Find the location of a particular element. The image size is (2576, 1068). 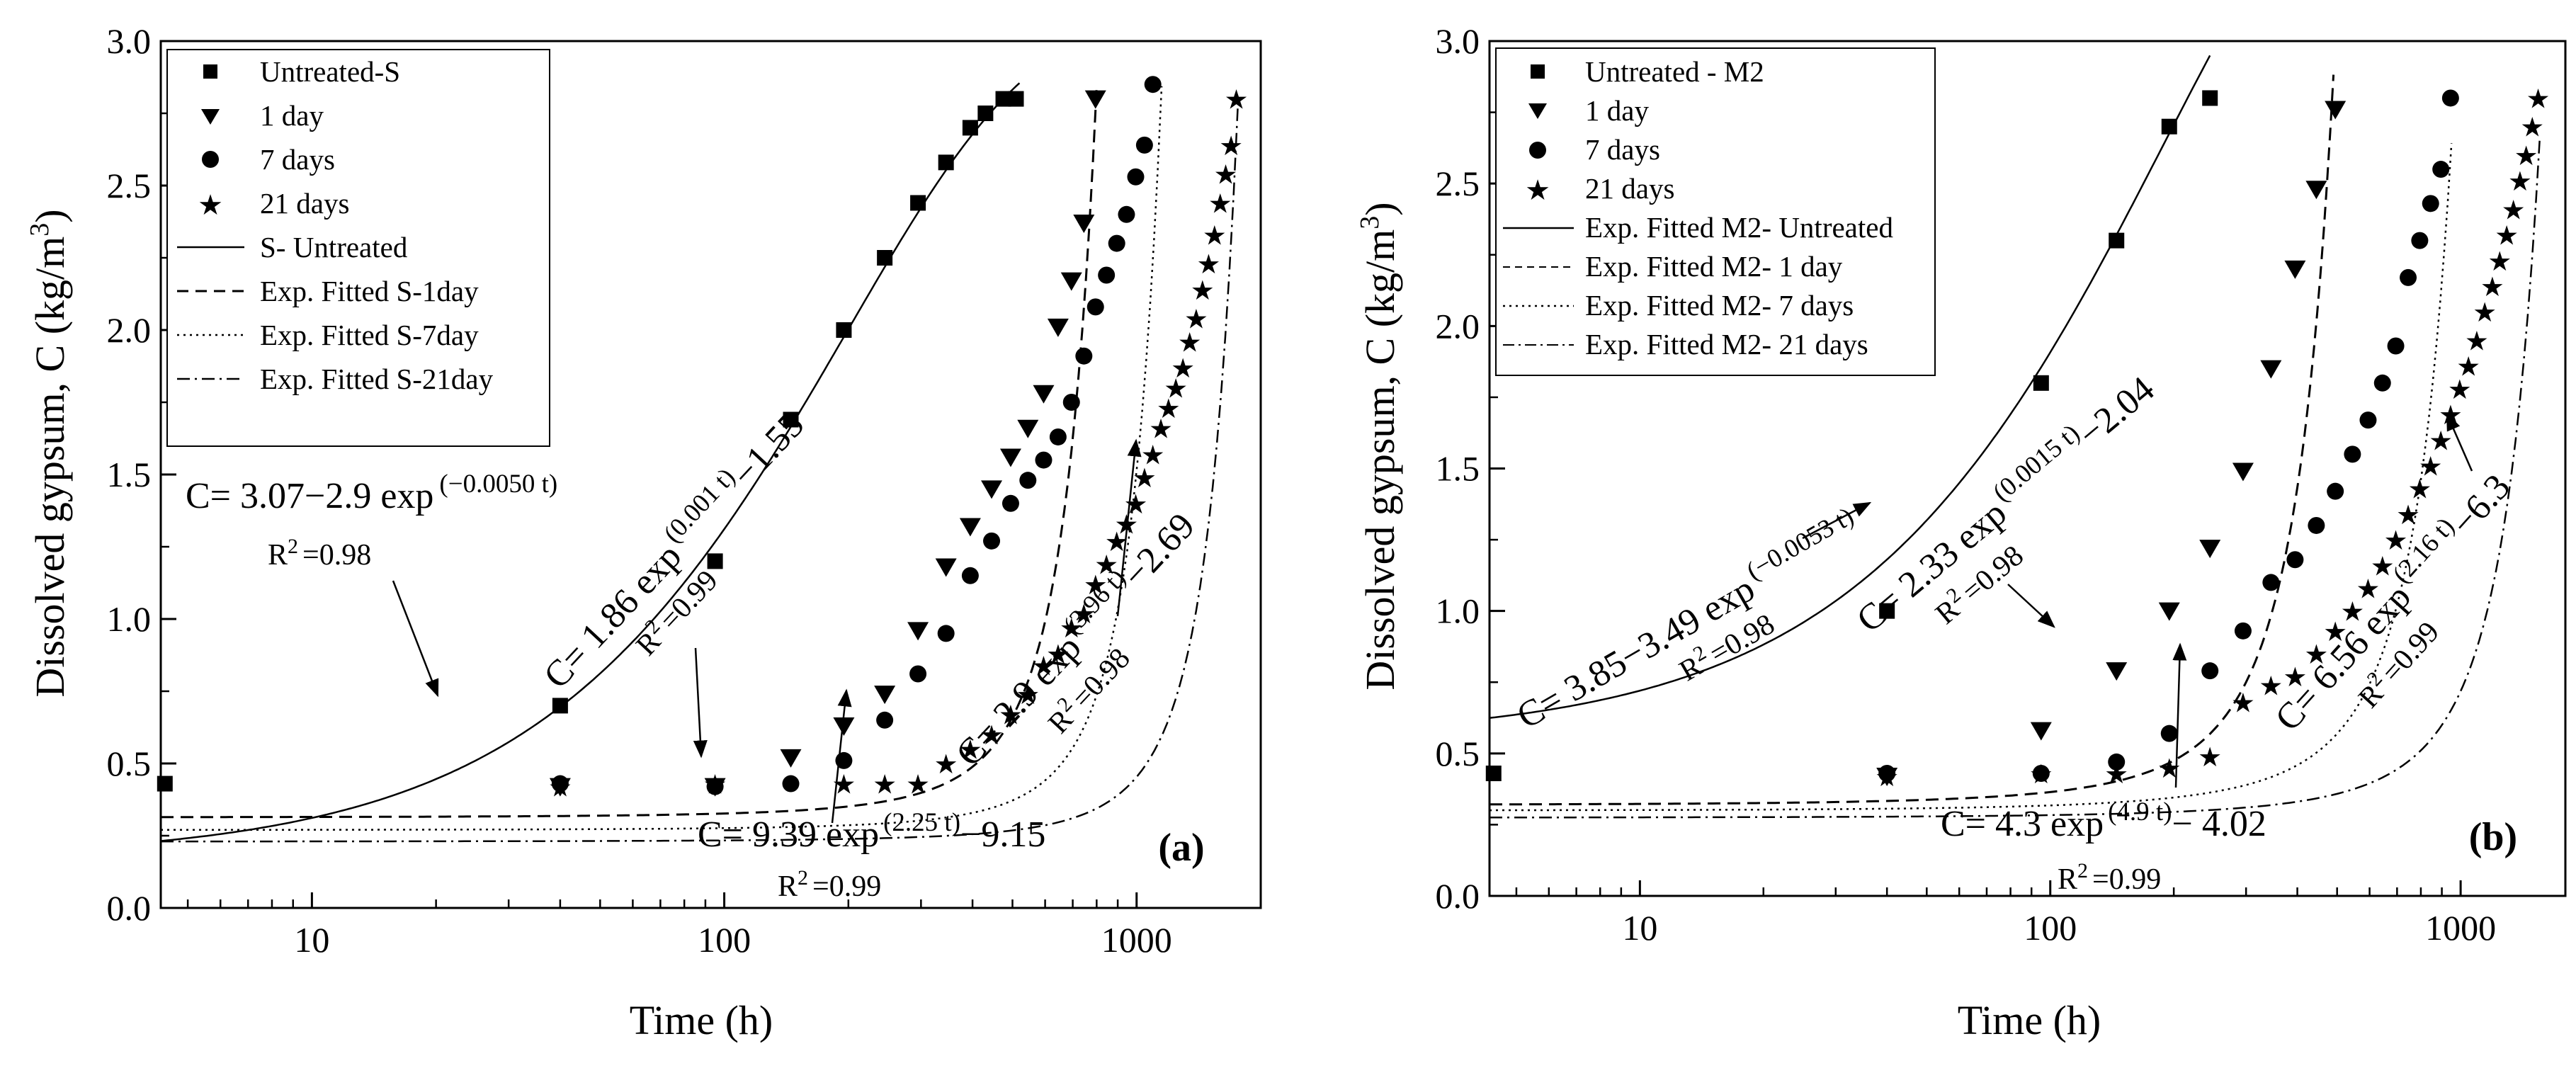

legend-entry-exp-fitted-m2-untreated: Exp. Fitted M2- Untreated is located at coordinates (1698, 227).